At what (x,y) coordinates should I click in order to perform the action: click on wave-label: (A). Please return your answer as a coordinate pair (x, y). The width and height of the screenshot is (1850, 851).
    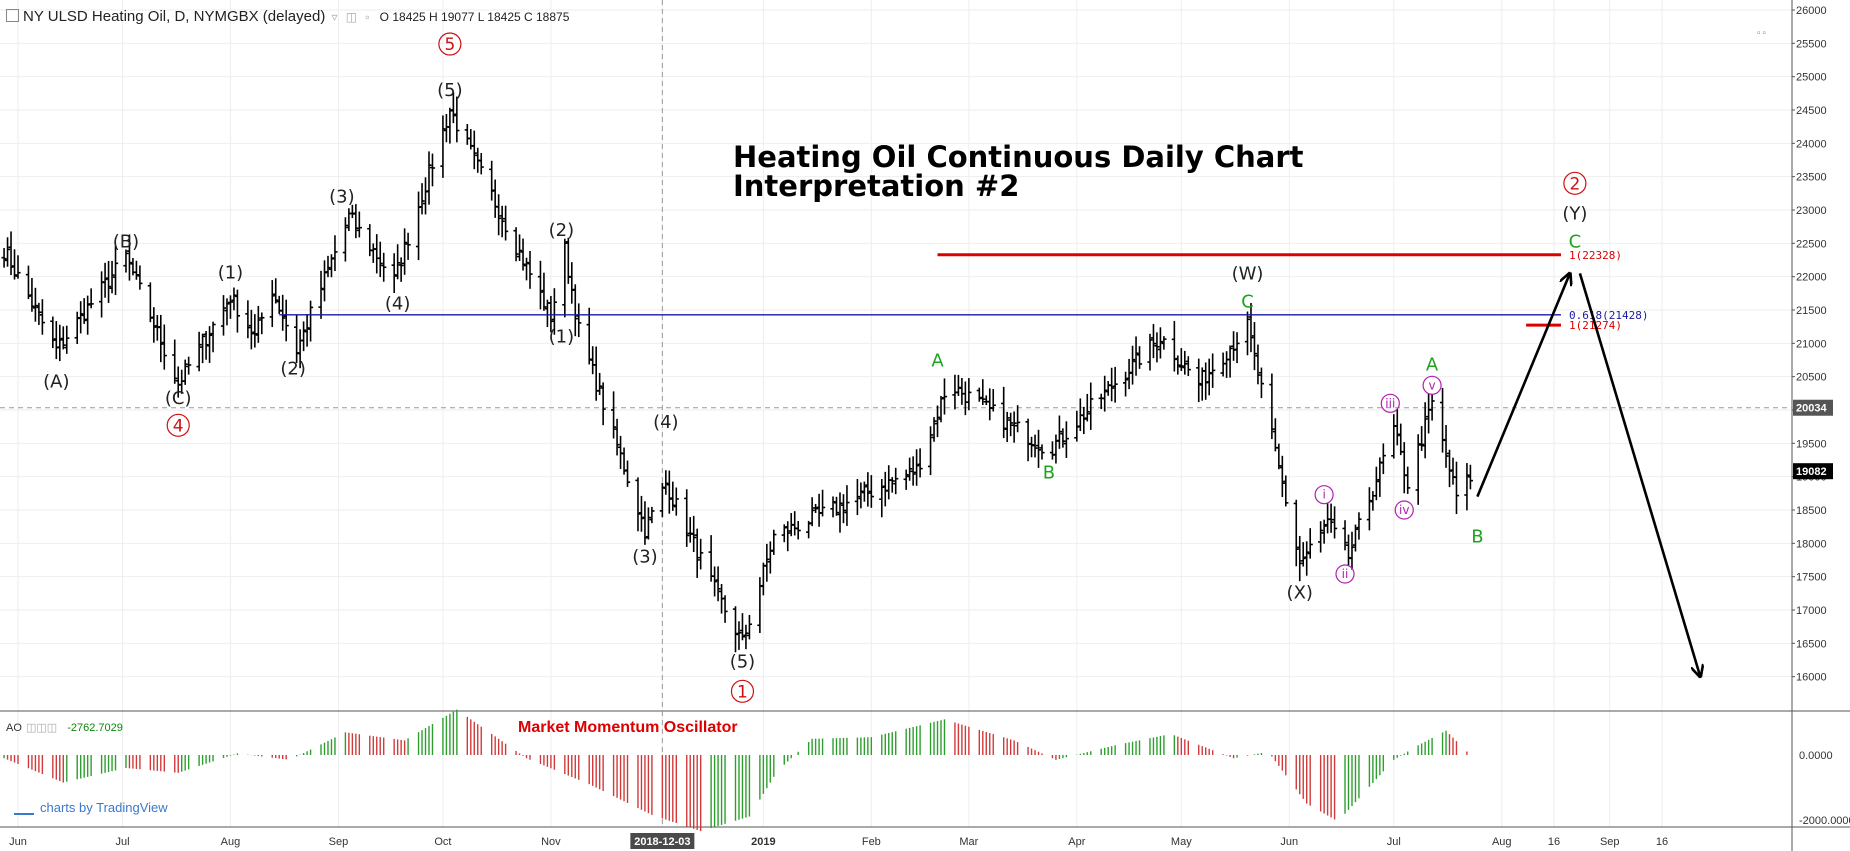
    Looking at the image, I should click on (56, 381).